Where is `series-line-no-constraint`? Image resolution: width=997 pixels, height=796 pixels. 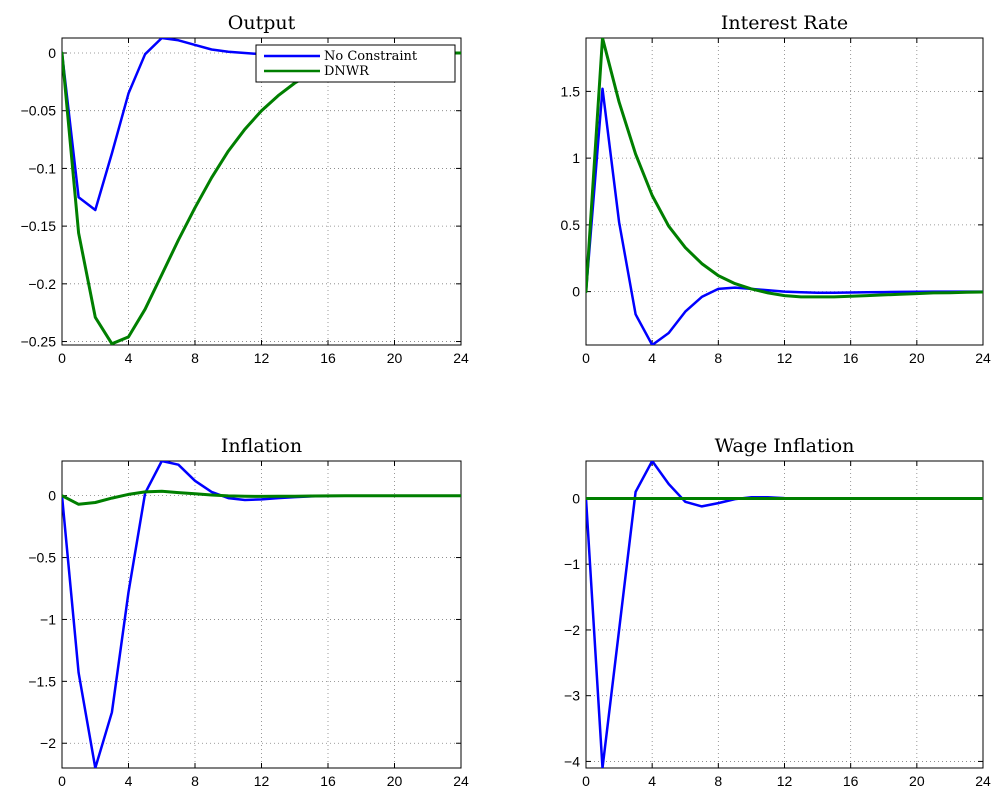 series-line-no-constraint is located at coordinates (784, 216).